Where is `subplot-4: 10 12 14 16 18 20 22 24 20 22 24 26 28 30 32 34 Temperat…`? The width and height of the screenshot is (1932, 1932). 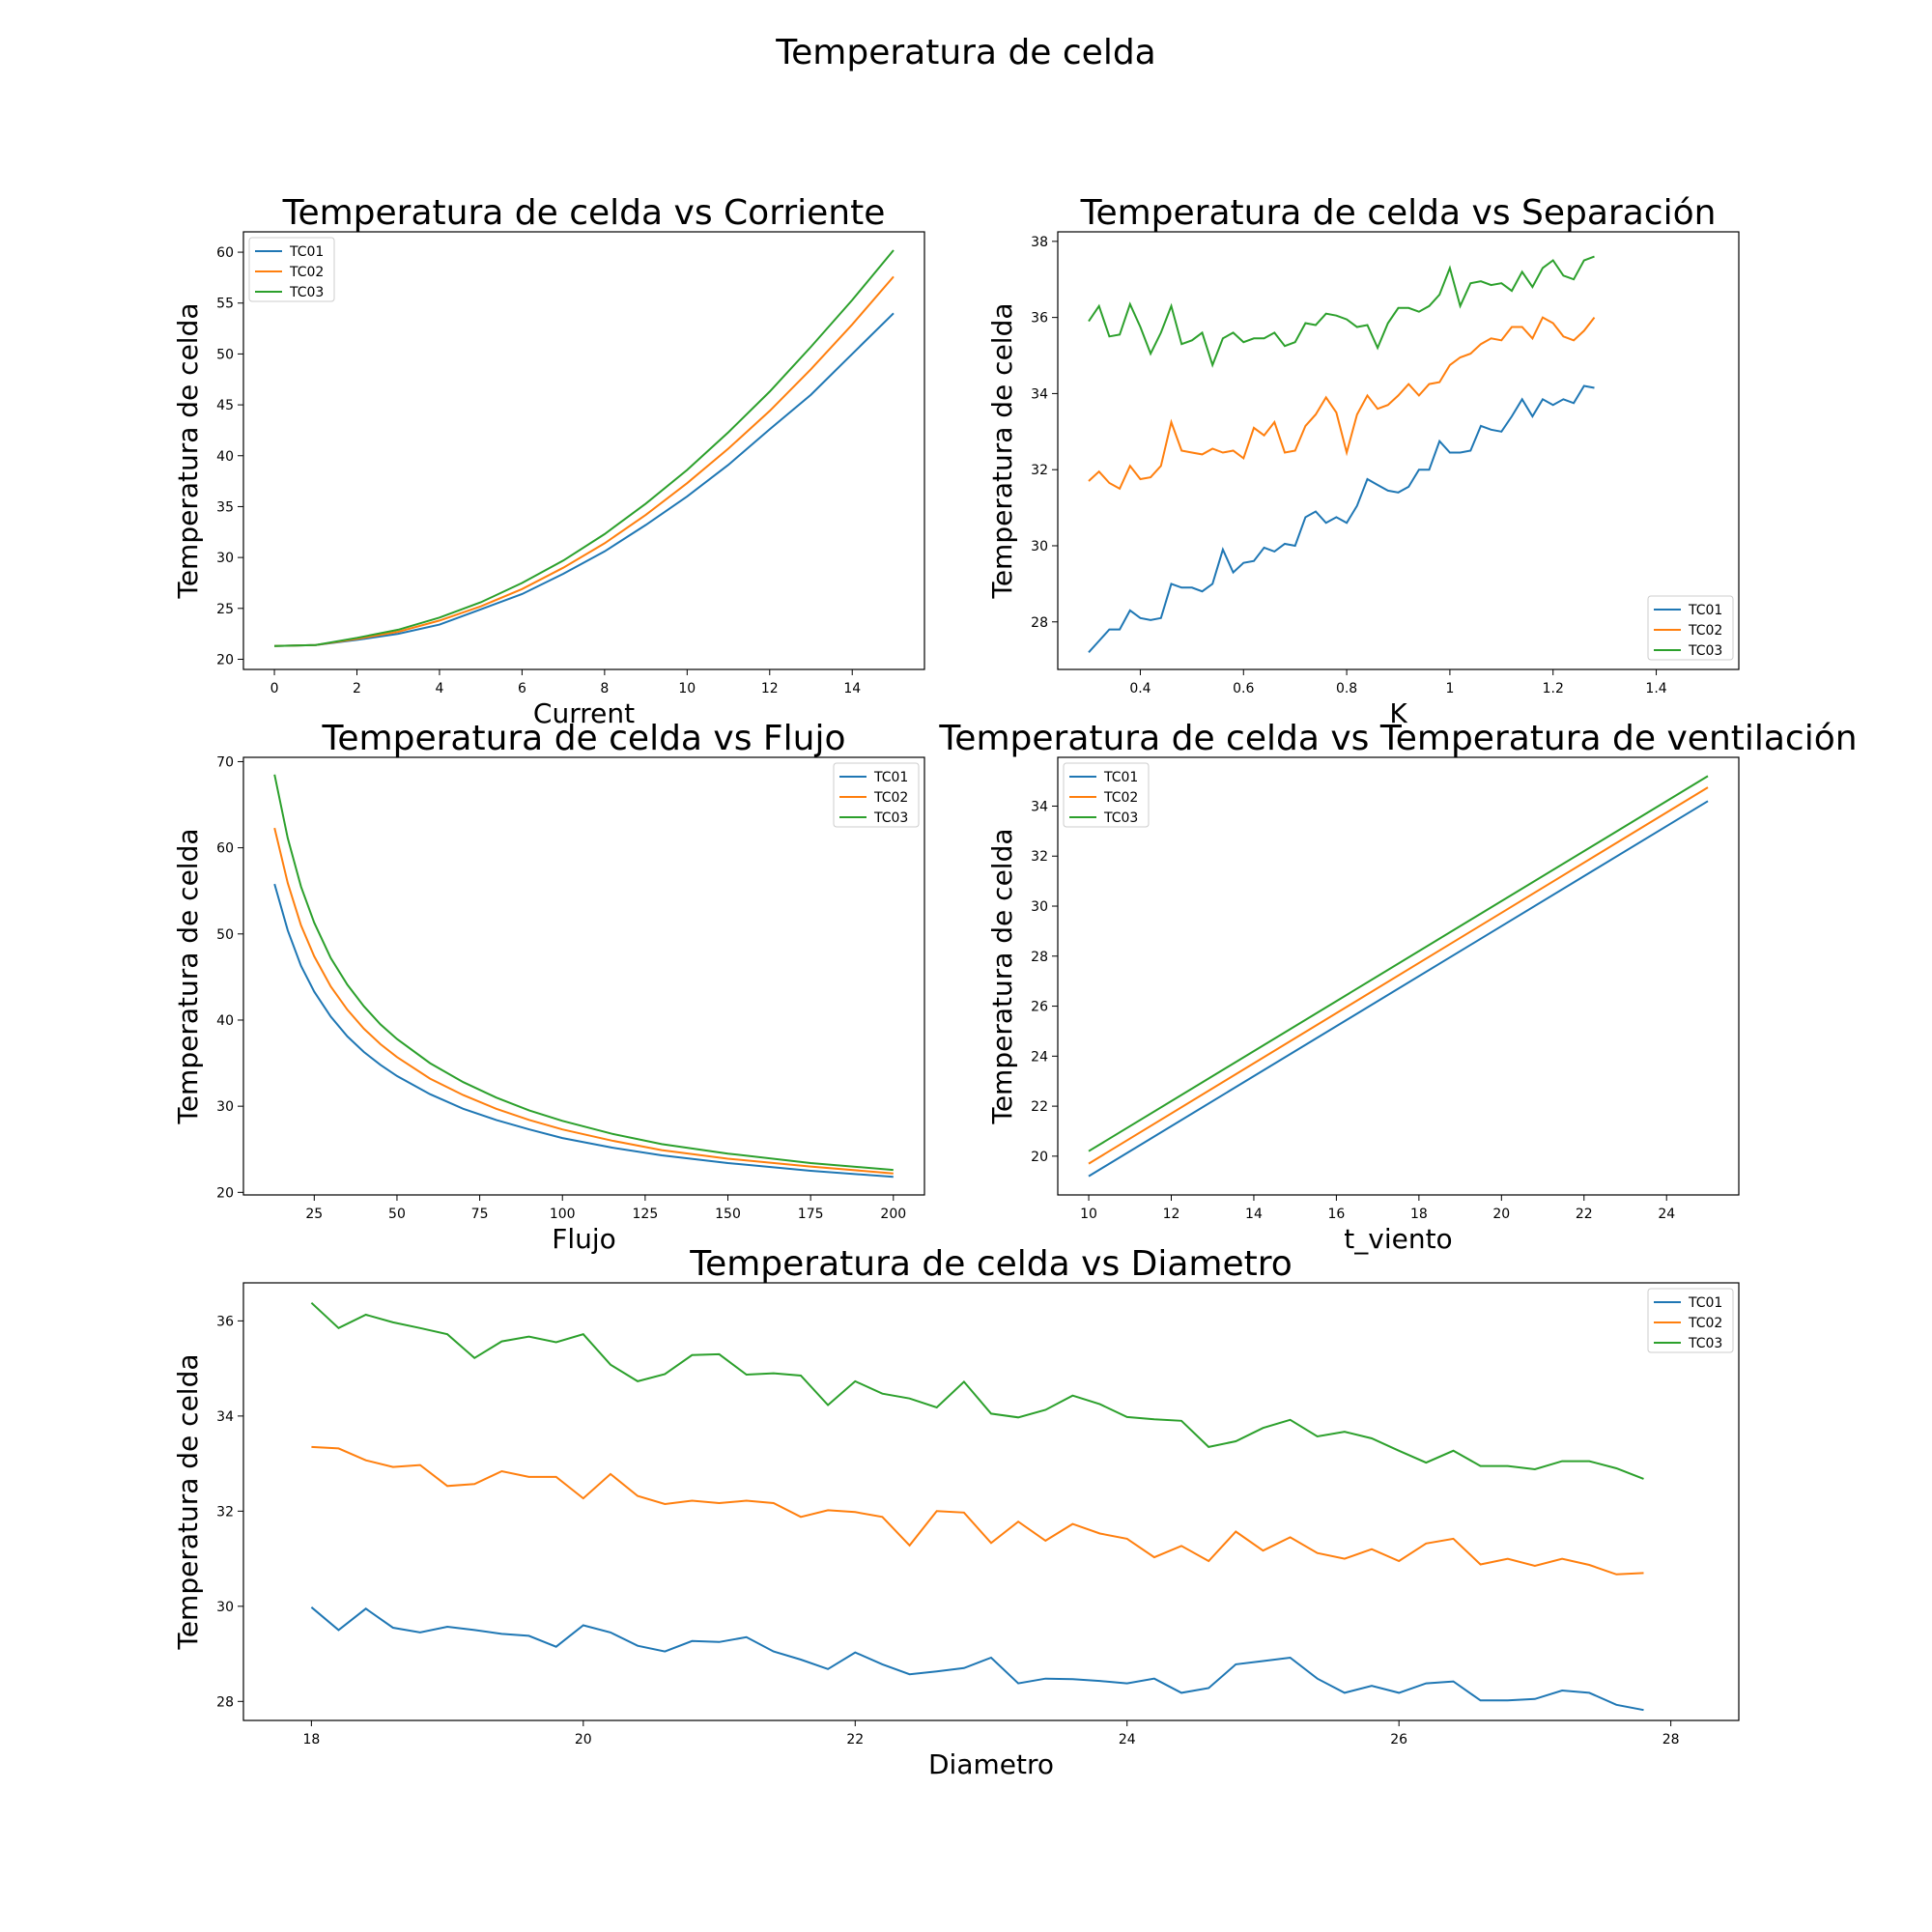 subplot-4: 10 12 14 16 18 20 22 24 20 22 24 26 28 30 32 34 Temperat… is located at coordinates (1397, 987).